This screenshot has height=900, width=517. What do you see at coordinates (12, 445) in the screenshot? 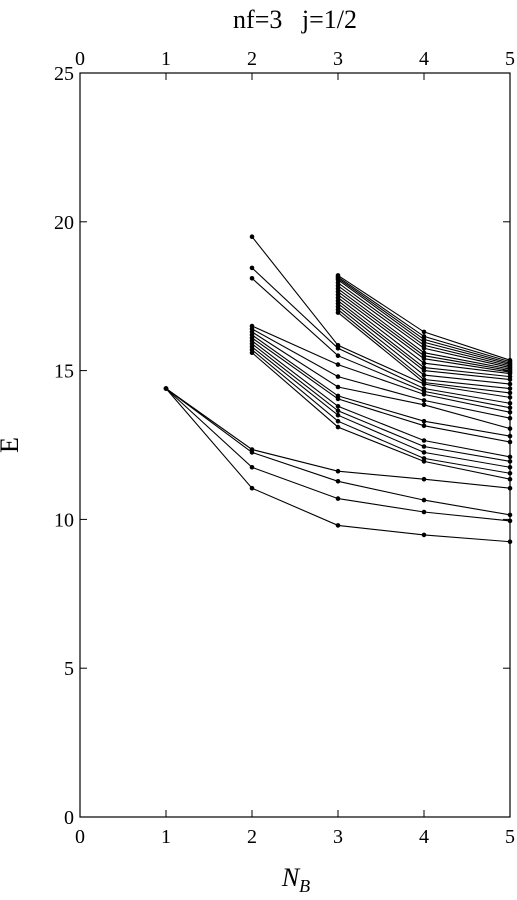
I see `y-axis-label: E` at bounding box center [12, 445].